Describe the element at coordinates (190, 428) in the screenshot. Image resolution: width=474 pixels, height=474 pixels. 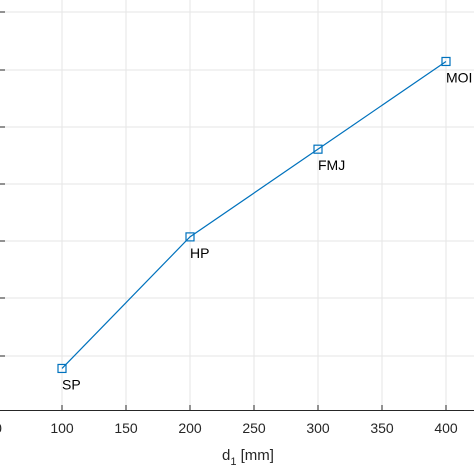
I see `x-tick-label: 200` at that location.